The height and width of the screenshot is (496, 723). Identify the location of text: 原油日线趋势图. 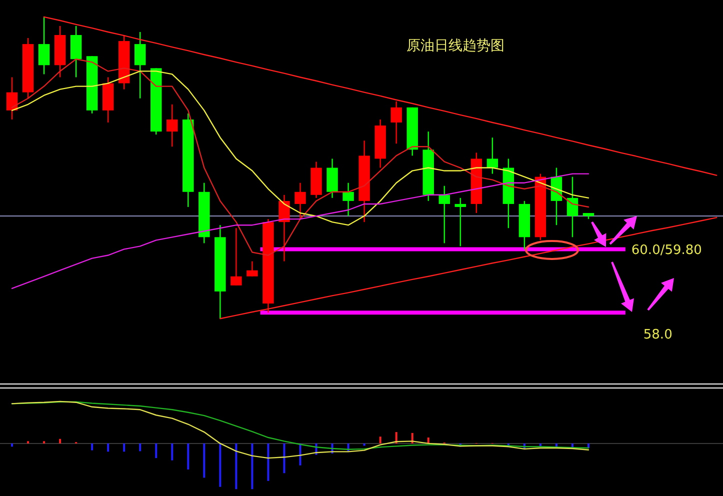
(455, 46).